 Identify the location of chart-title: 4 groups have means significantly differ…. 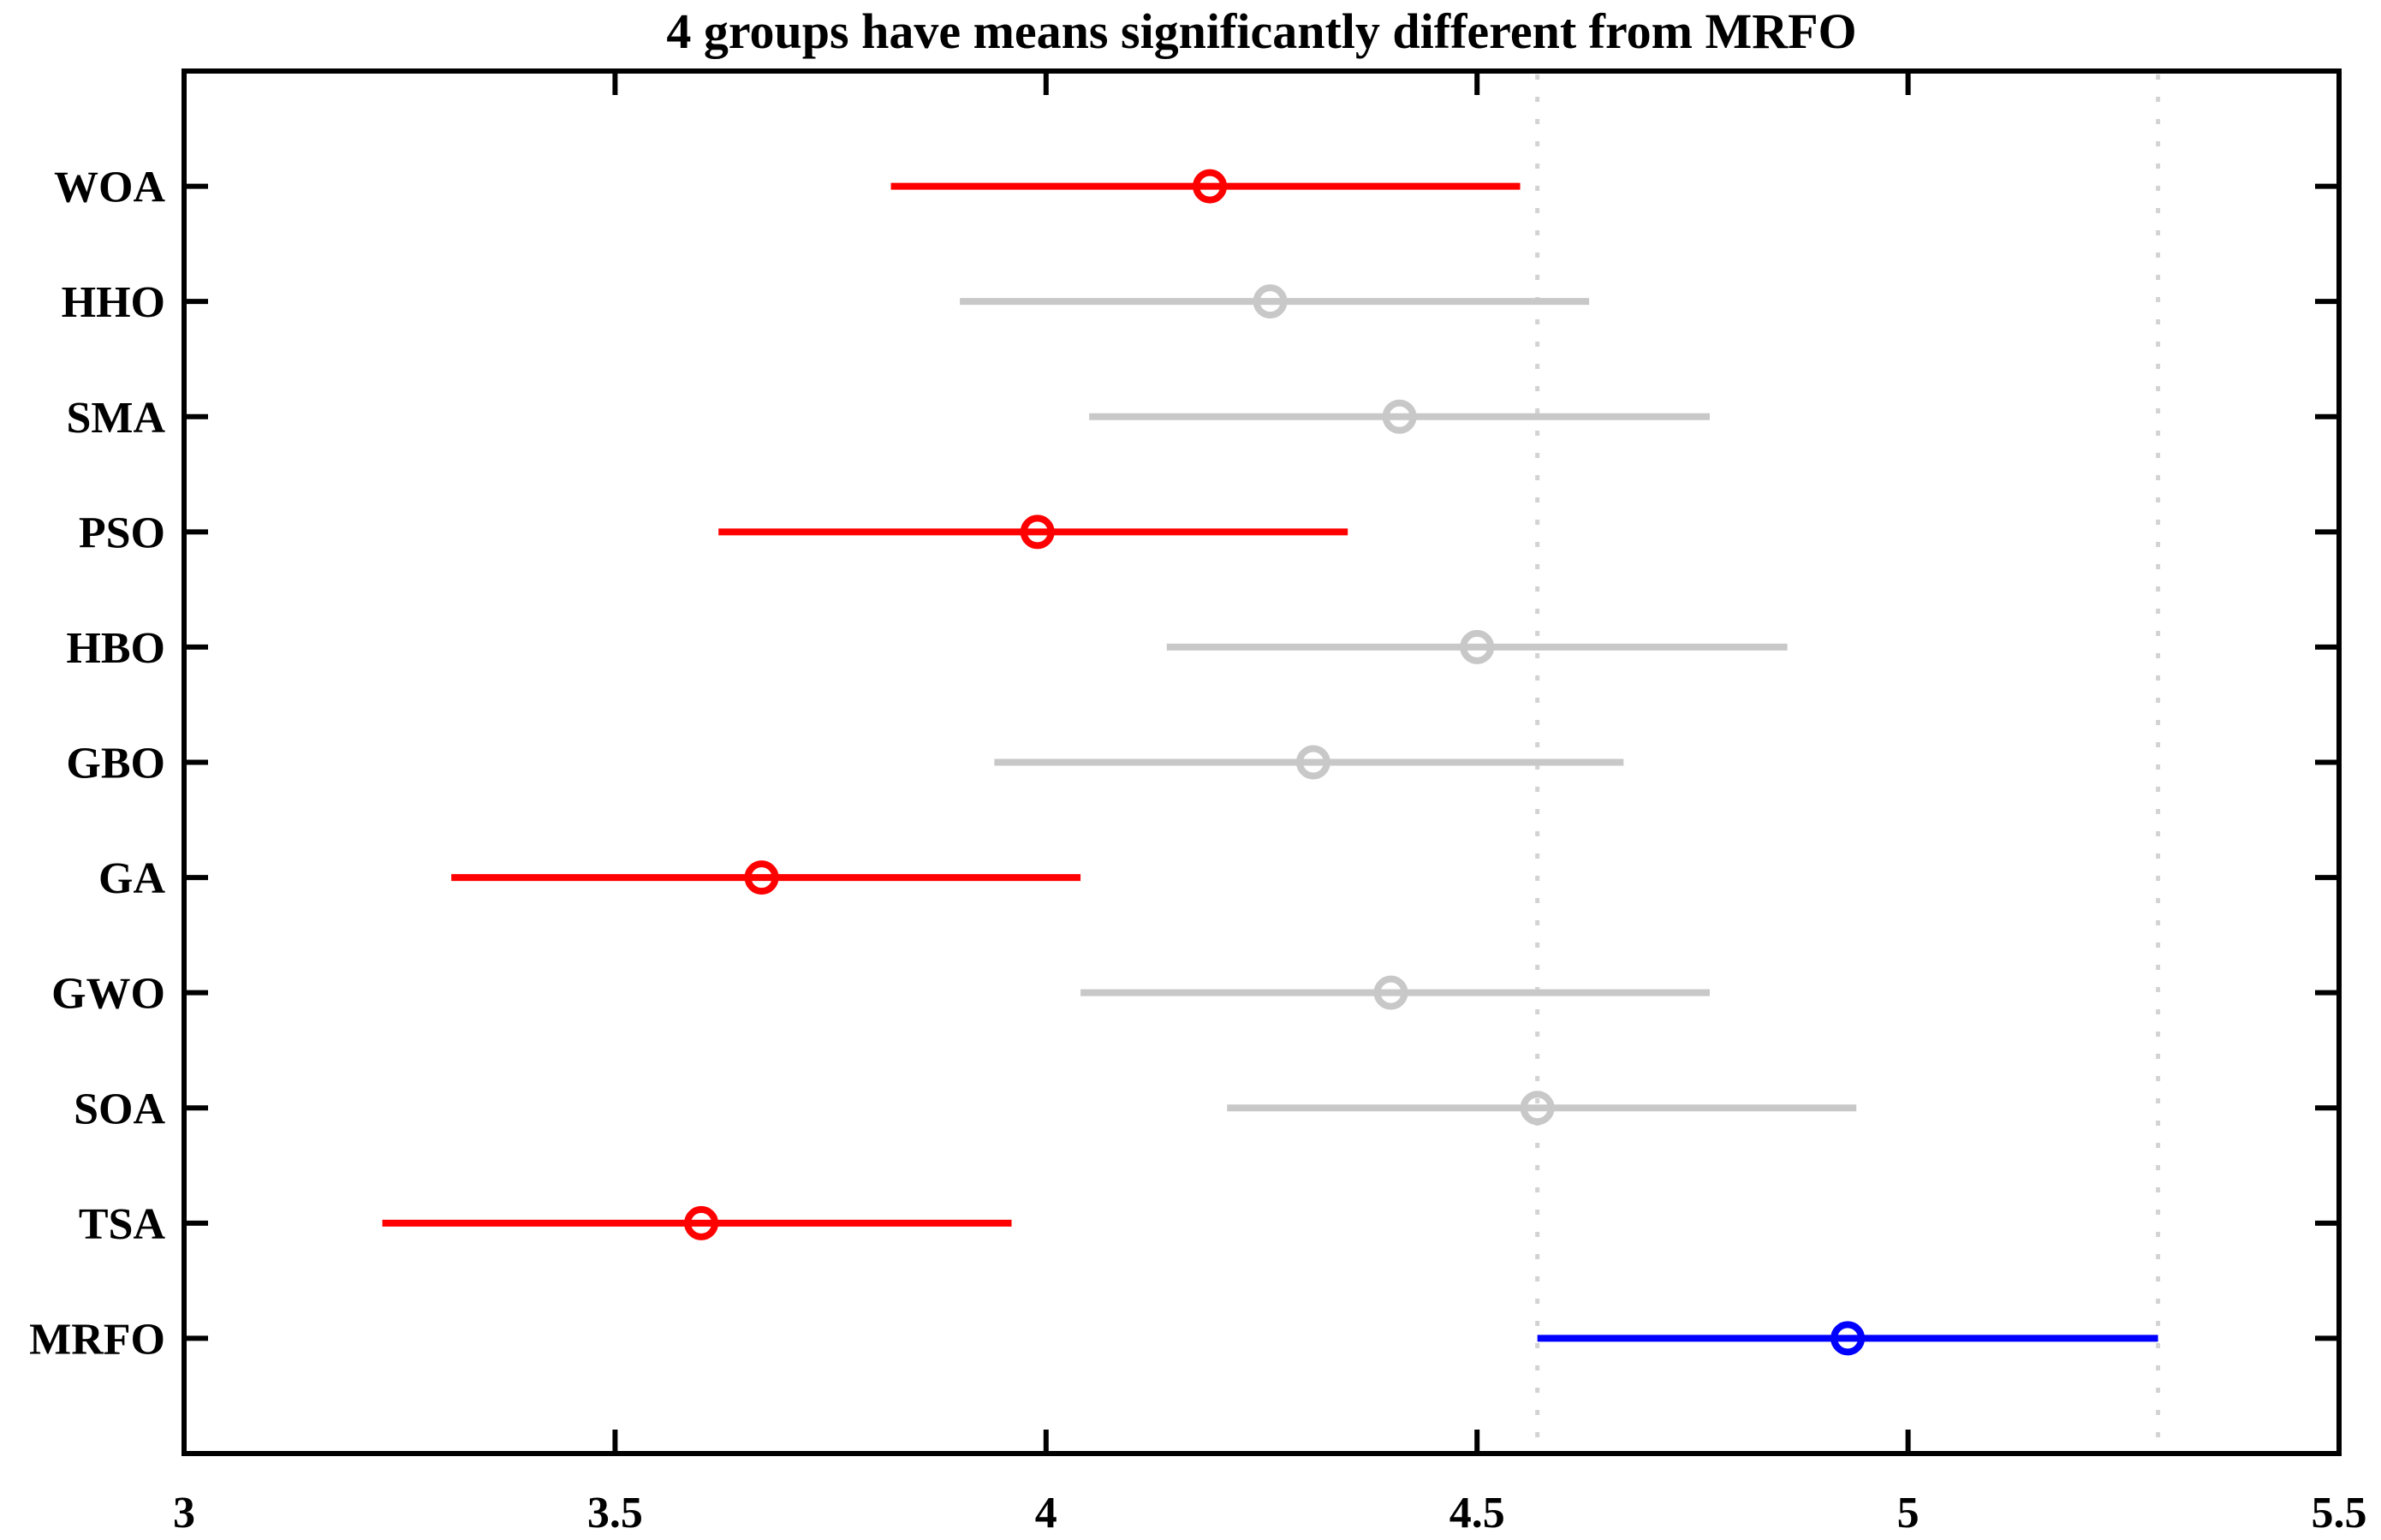
(1261, 31).